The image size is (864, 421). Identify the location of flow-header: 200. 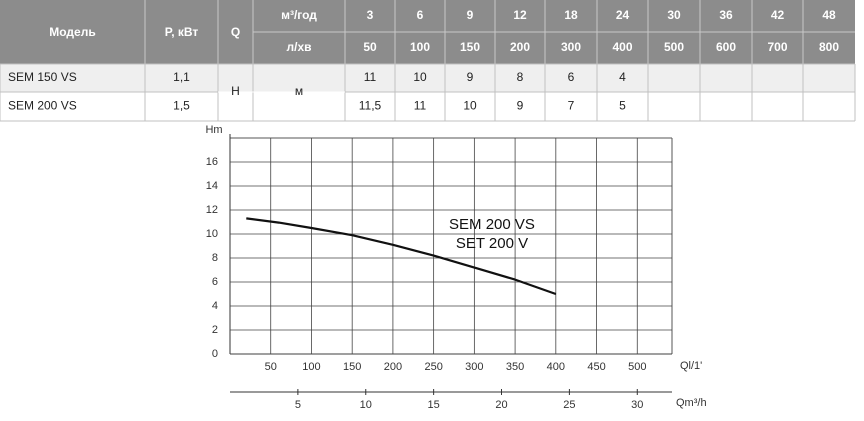
(520, 47).